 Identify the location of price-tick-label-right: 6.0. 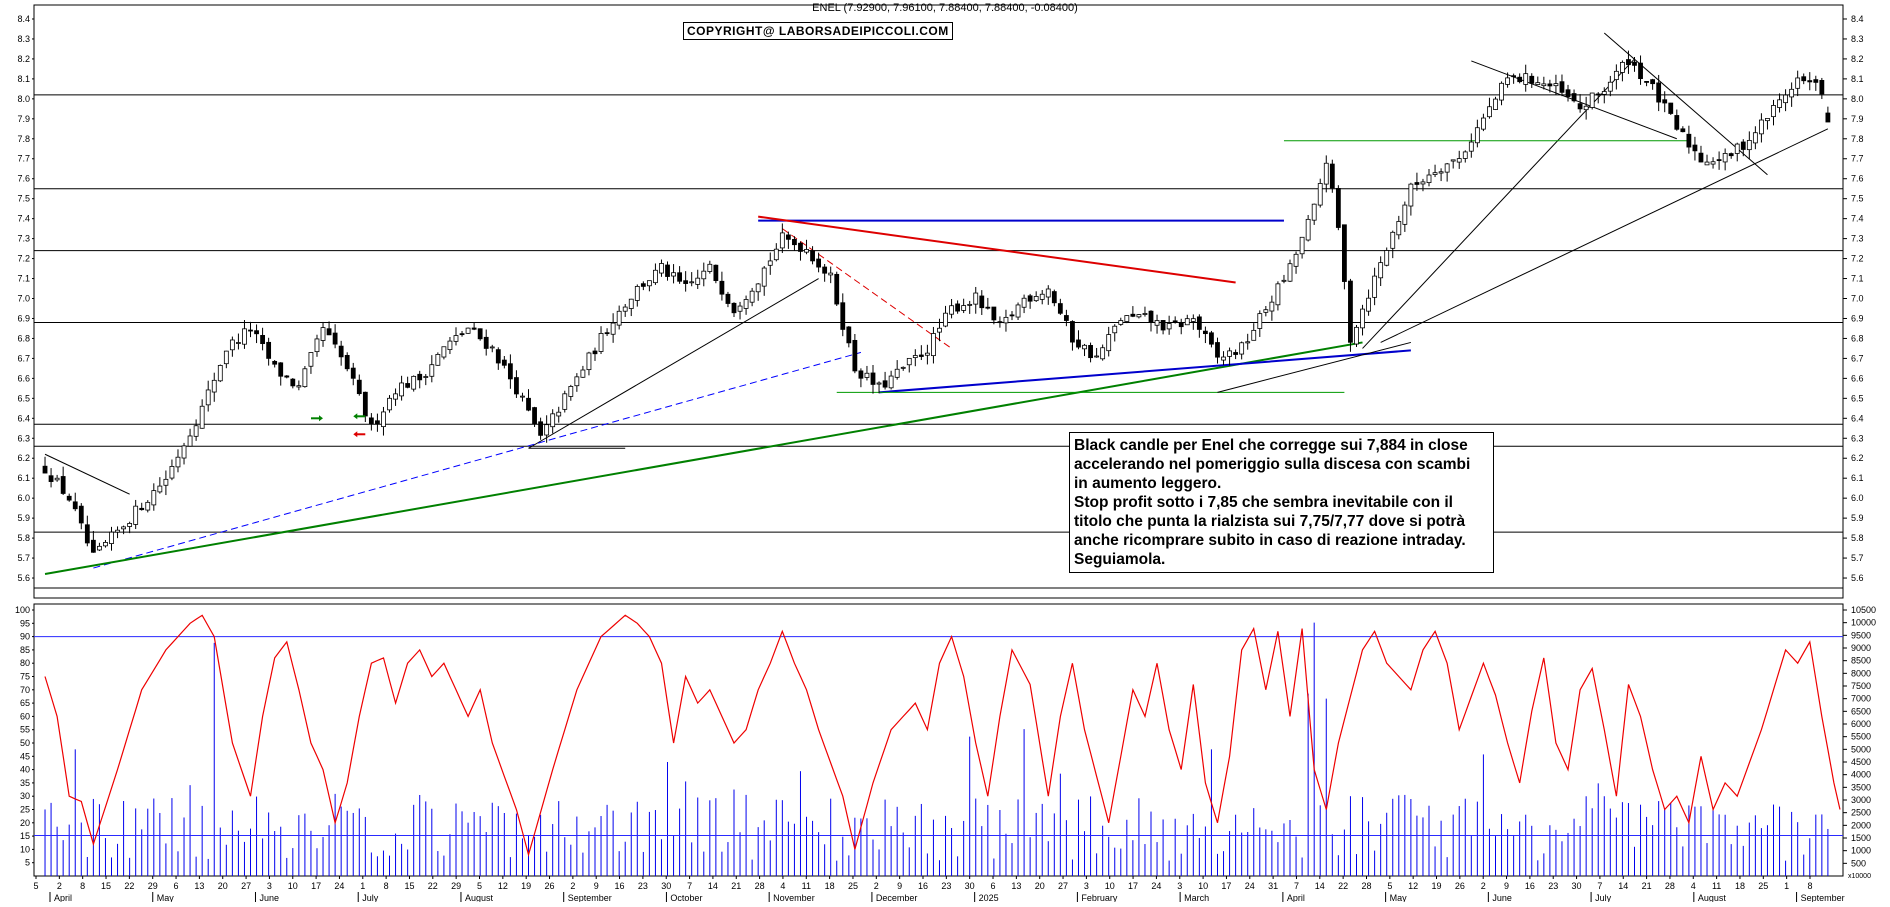
(1857, 498).